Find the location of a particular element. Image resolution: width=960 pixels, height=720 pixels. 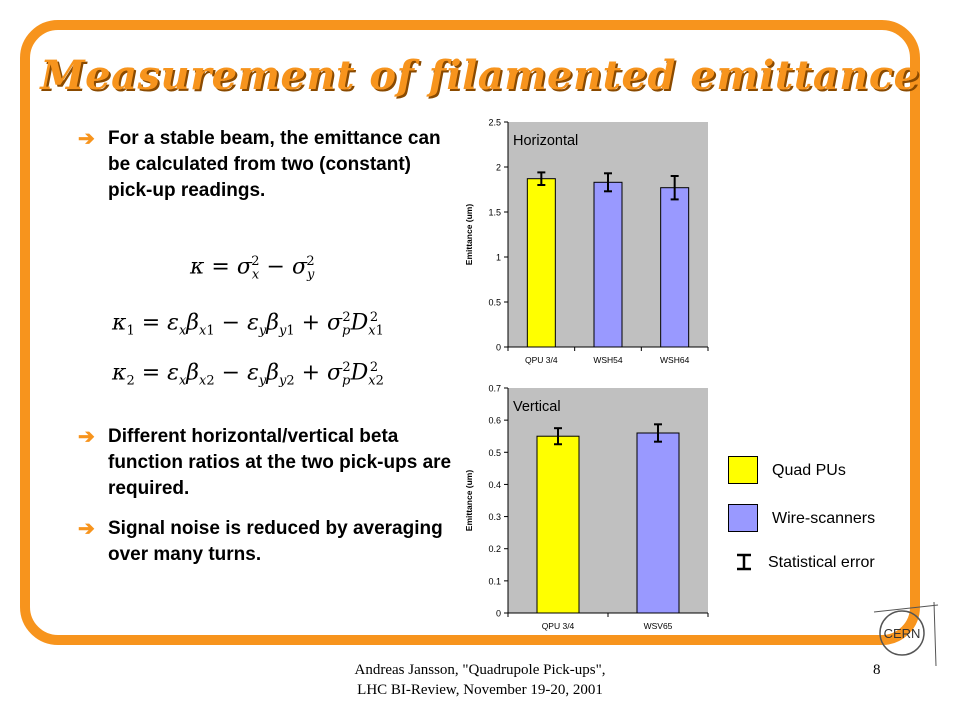

y-tick-label: 0.2 is located at coordinates (494, 549).